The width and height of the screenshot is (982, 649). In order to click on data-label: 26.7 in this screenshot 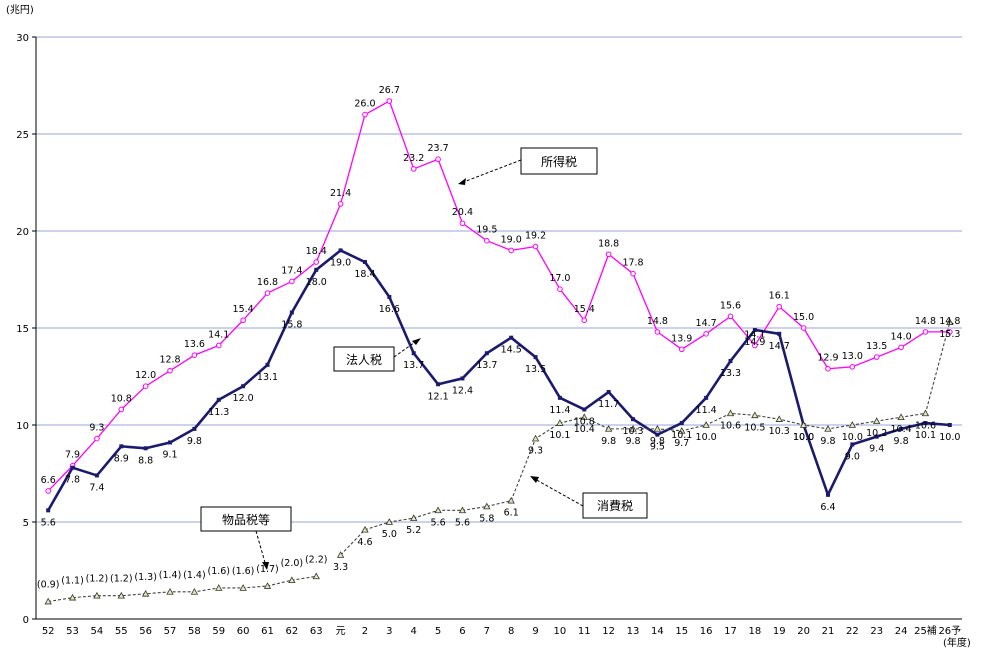, I will do `click(389, 90)`.